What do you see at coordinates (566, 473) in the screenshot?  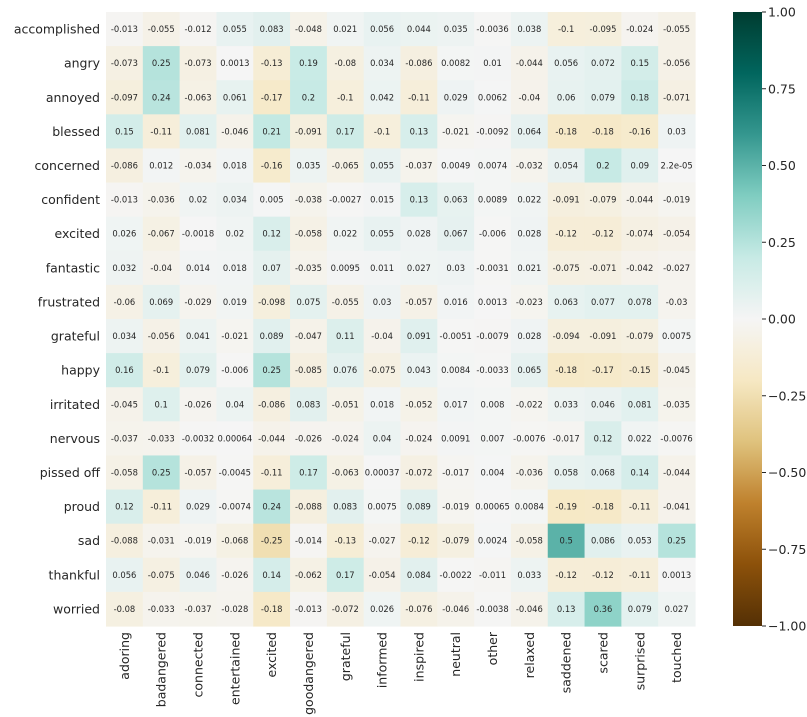 I see `cell-annotation: 0.058` at bounding box center [566, 473].